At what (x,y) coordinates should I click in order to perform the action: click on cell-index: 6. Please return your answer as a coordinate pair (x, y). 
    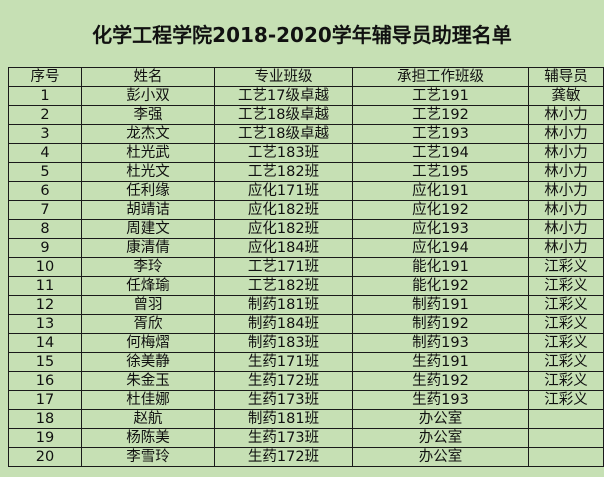
    Looking at the image, I should click on (45, 191).